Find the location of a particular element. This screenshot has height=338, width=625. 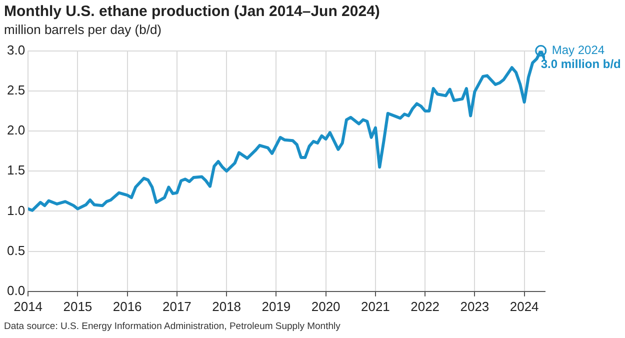

x-tick-label: 2014 is located at coordinates (28, 306).